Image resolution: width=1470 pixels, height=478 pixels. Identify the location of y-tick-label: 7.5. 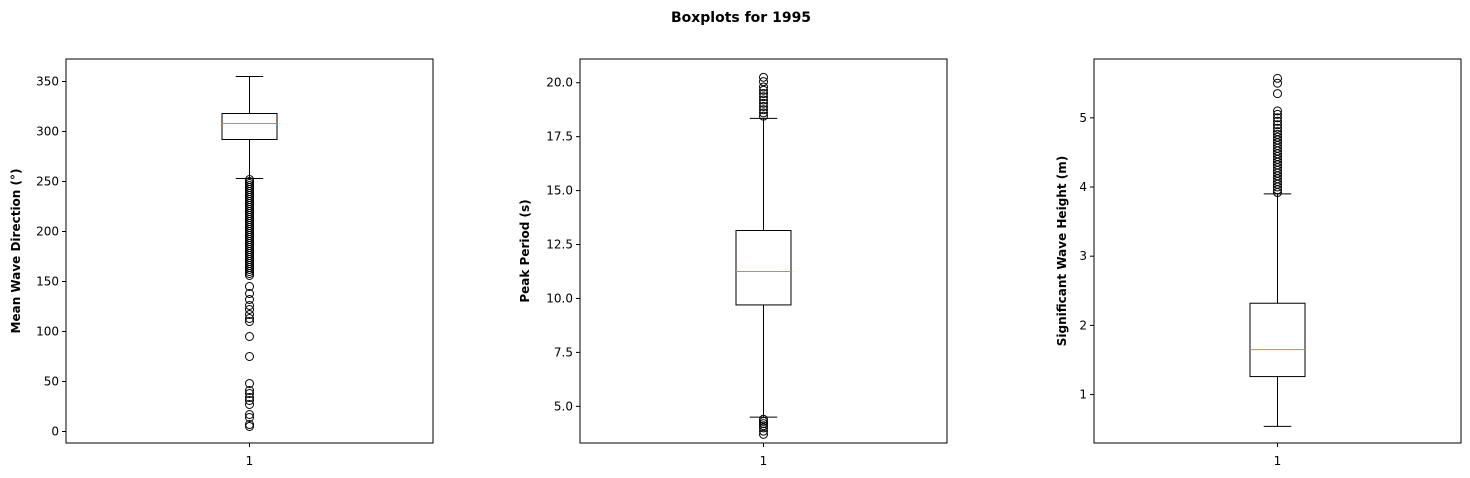
(563, 352).